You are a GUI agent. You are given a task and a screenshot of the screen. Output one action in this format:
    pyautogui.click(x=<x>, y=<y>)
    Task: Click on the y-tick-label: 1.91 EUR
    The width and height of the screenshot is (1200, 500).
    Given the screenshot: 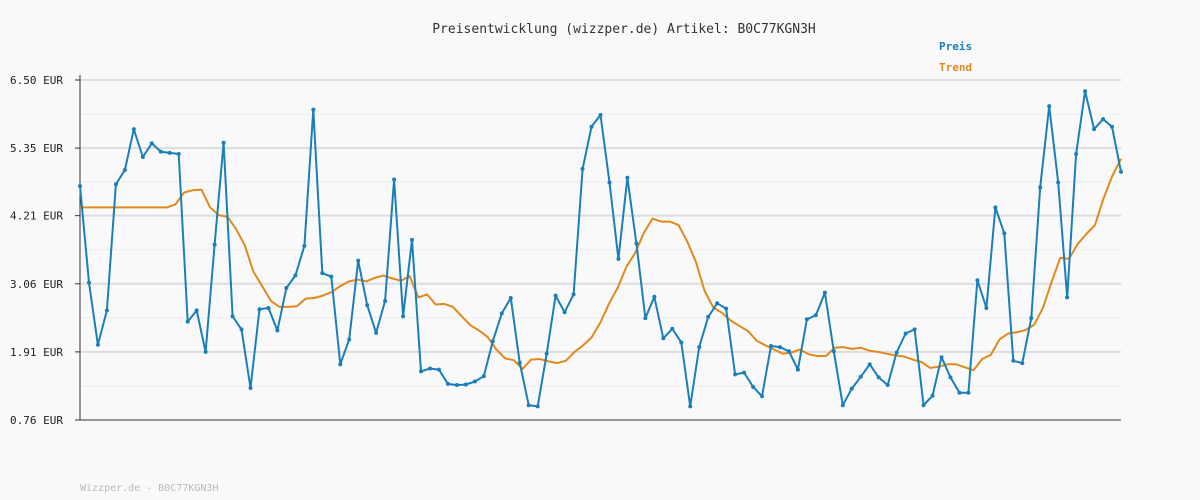 What is the action you would take?
    pyautogui.click(x=36, y=352)
    